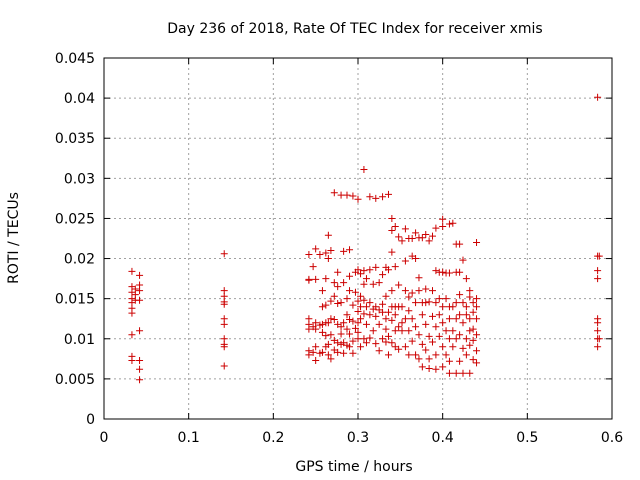 The image size is (640, 480). What do you see at coordinates (75, 59) in the screenshot?
I see `y-tick-label: 0.045` at bounding box center [75, 59].